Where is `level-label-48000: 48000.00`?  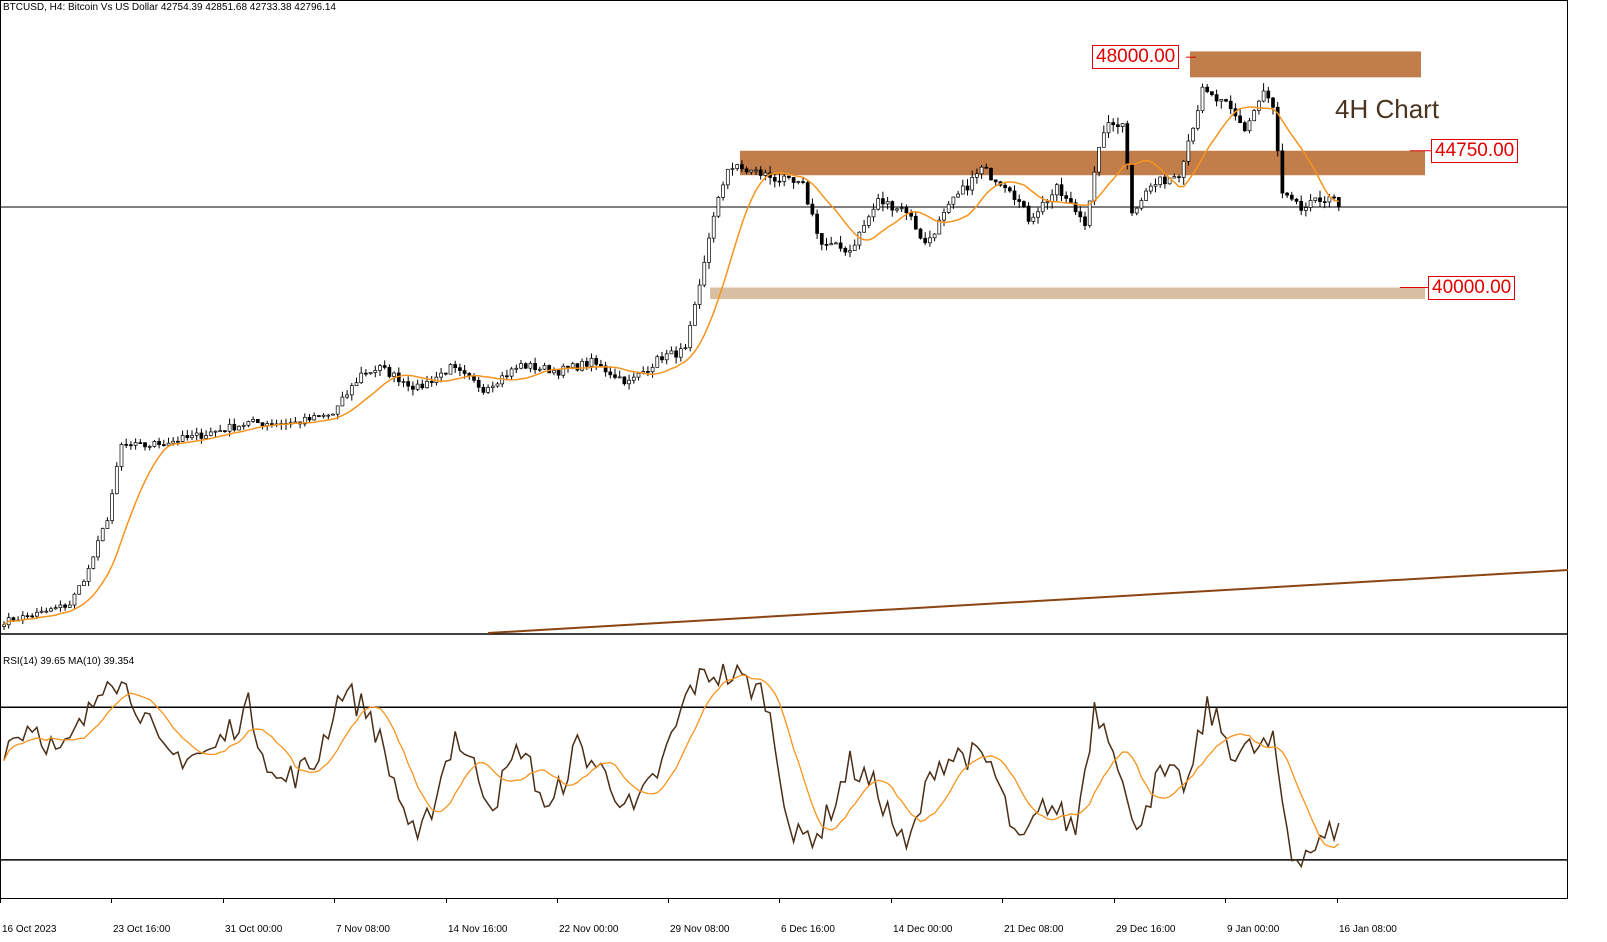
level-label-48000: 48000.00 is located at coordinates (1136, 57).